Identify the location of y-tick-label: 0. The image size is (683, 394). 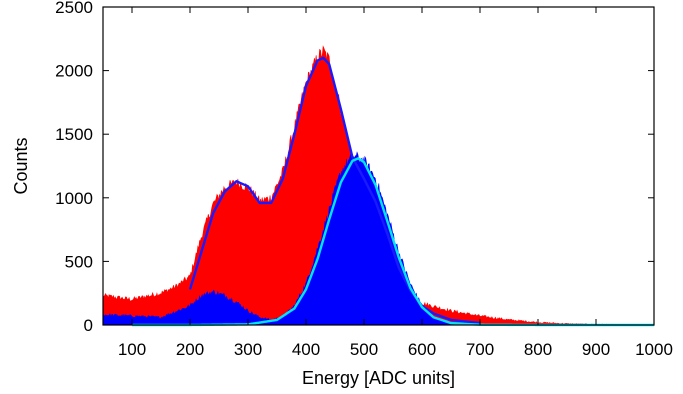
(88, 325).